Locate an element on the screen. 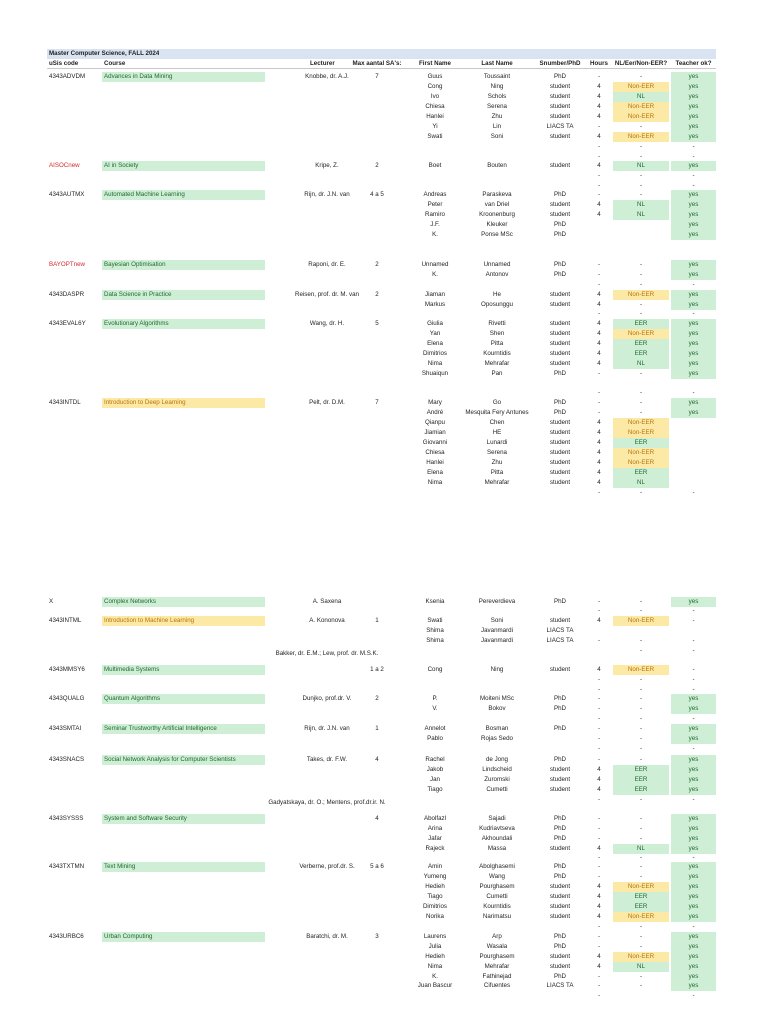 The width and height of the screenshot is (768, 1024). table-row: Cong Ning student 4 Non-EER yes is located at coordinates (381, 87).